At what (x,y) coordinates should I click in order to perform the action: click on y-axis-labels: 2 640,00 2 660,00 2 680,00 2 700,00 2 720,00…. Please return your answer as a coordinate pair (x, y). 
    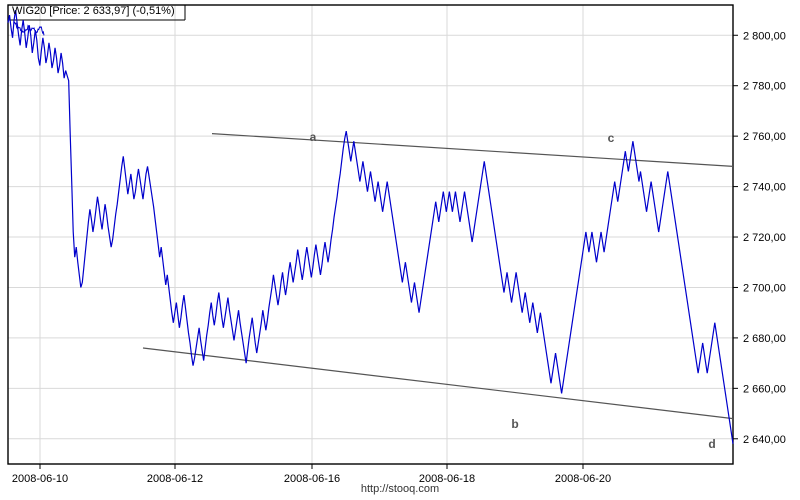
    Looking at the image, I should click on (764, 238).